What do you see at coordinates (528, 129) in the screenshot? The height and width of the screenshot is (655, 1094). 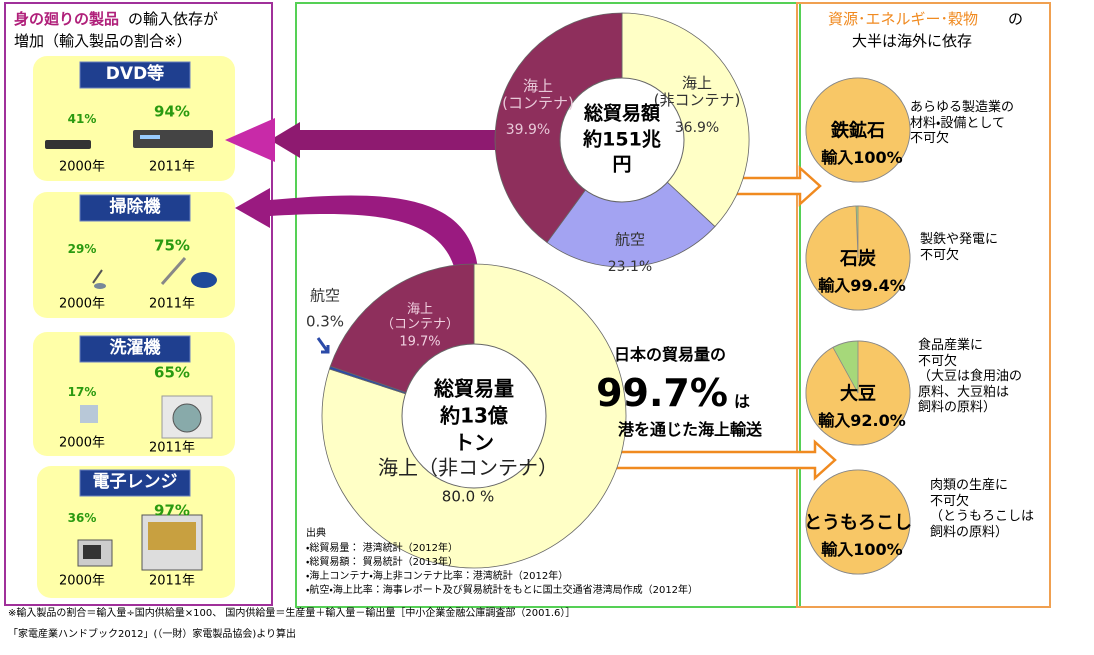 I see `slice-value: 39.9%` at bounding box center [528, 129].